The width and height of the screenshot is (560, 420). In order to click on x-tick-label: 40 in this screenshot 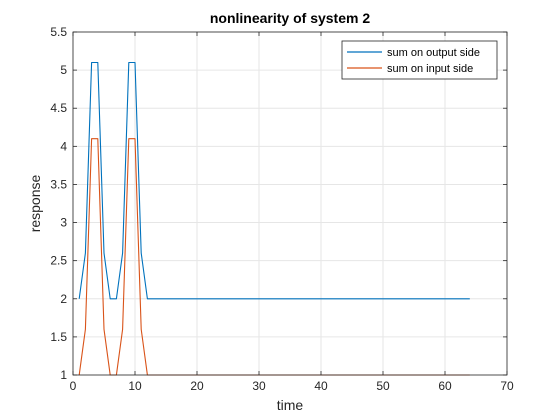, I will do `click(321, 386)`.